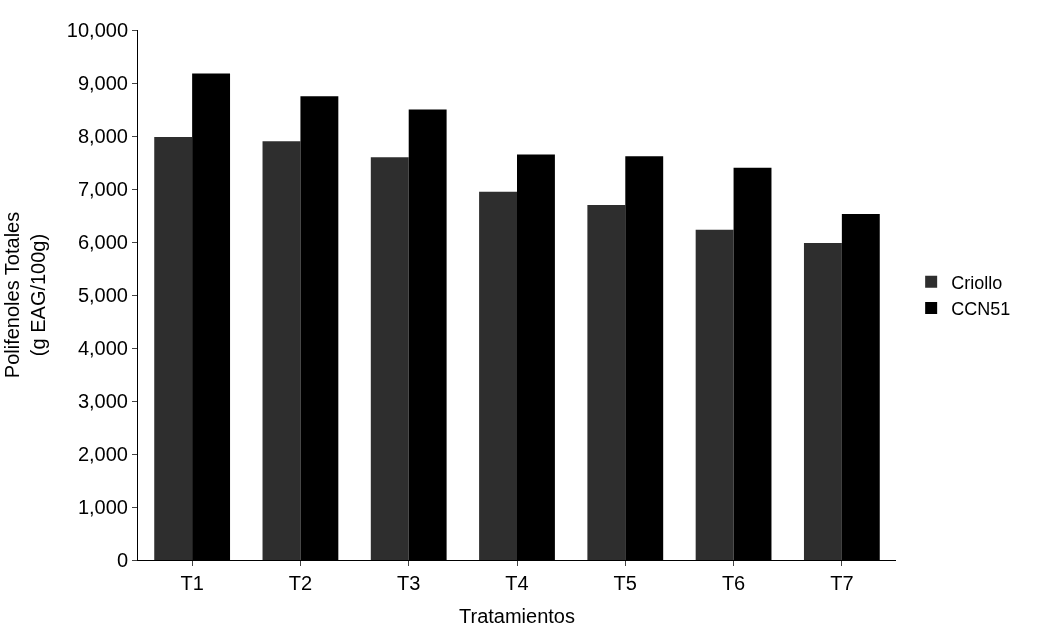 This screenshot has height=640, width=1046. Describe the element at coordinates (842, 583) in the screenshot. I see `x-tick-label: T7` at that location.